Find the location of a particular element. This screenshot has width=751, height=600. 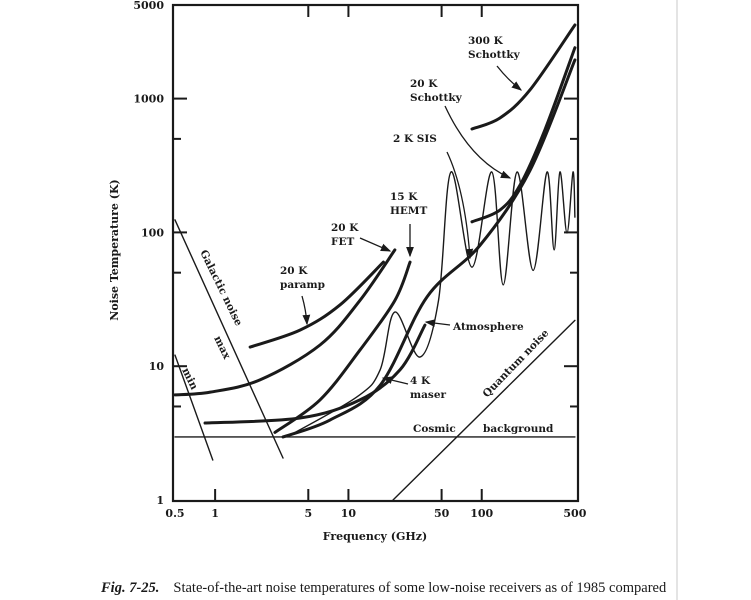

series-20-k-schottky is located at coordinates (523, 135).